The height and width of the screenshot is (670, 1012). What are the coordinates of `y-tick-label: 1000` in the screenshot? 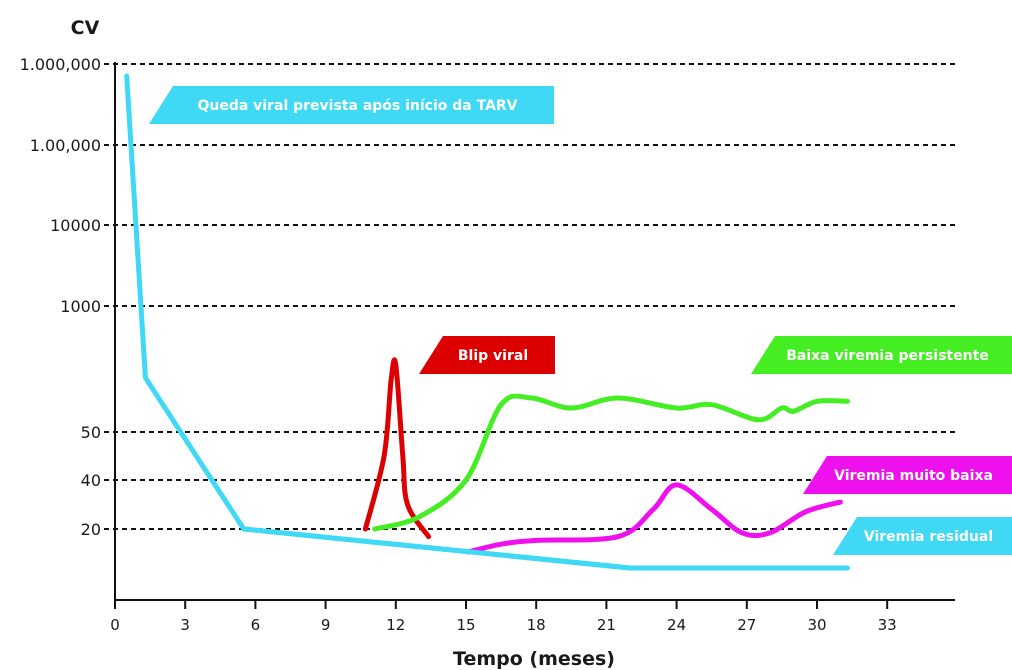 It's located at (80, 306).